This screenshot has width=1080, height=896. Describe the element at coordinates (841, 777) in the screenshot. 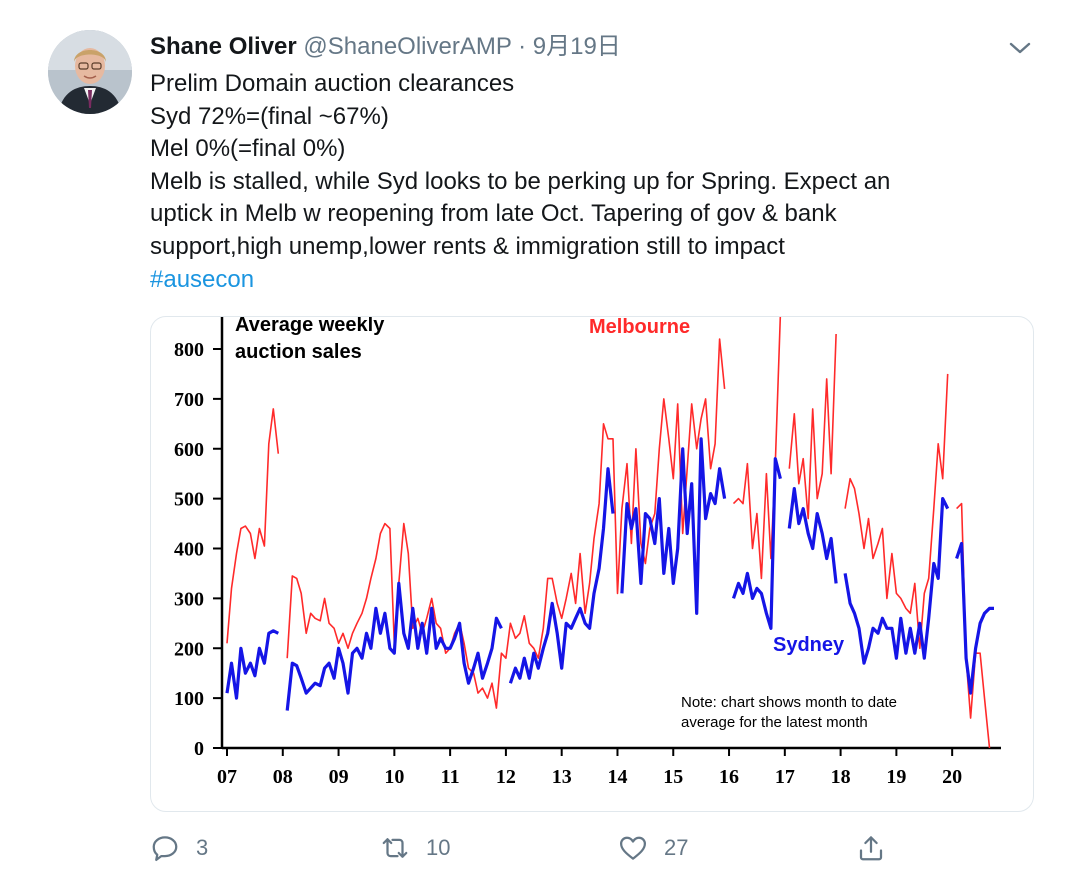

I see `x-tick-label: 18` at that location.